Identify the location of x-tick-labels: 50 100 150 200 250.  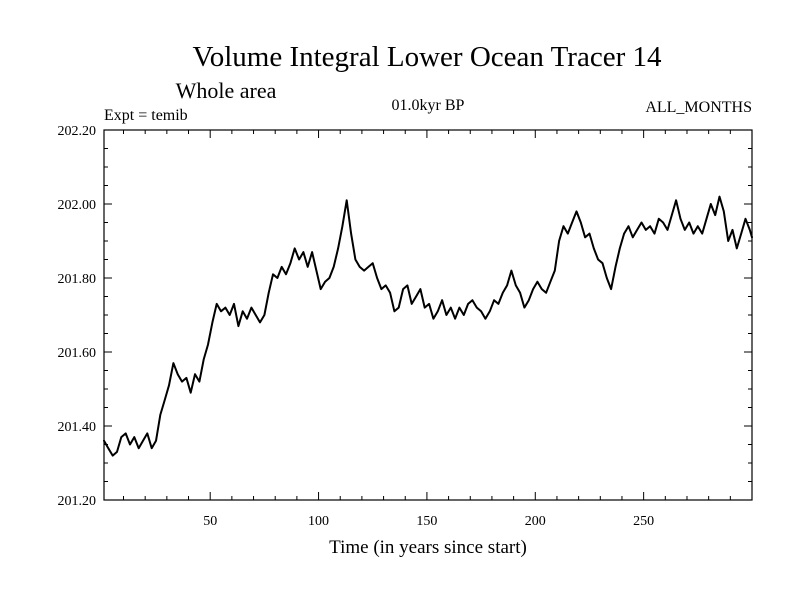
(428, 521).